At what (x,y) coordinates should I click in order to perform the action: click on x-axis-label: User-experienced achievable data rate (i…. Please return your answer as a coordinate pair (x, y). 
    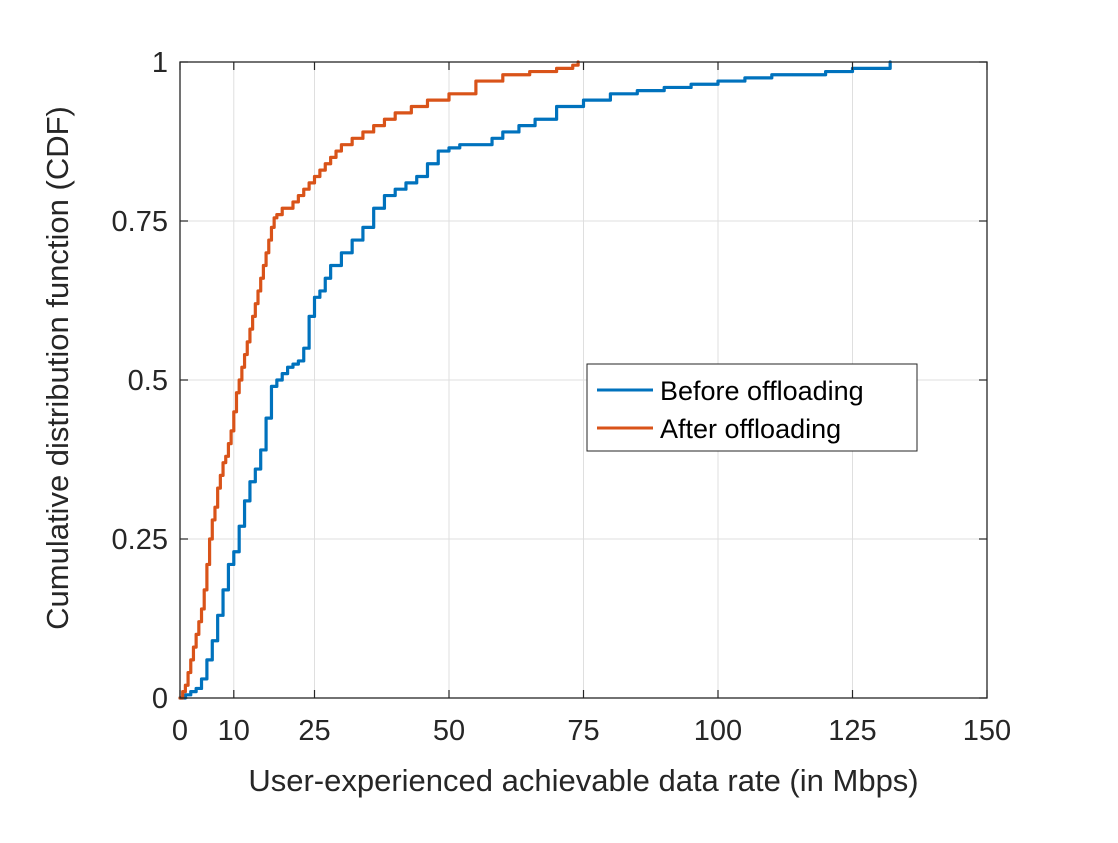
    Looking at the image, I should click on (583, 780).